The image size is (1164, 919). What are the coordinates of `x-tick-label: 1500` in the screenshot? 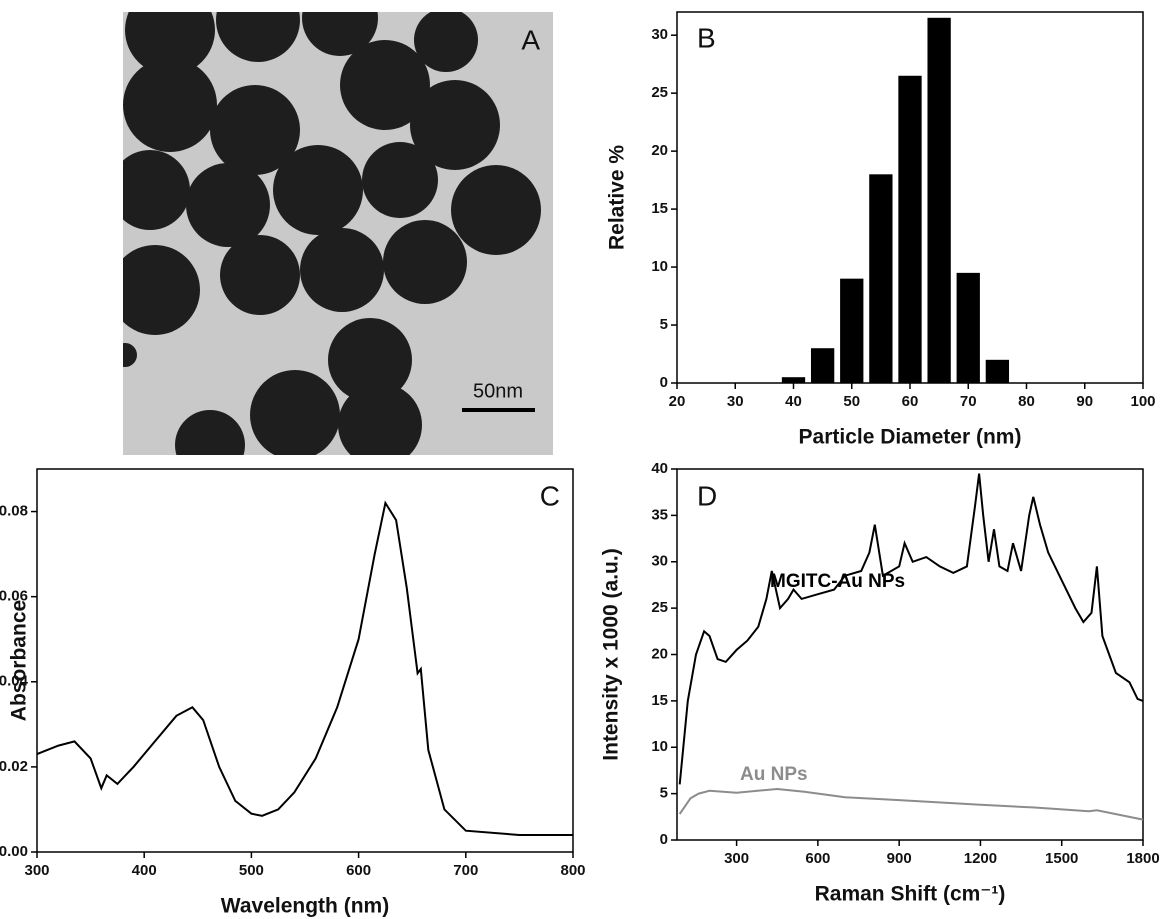 It's located at (1061, 858).